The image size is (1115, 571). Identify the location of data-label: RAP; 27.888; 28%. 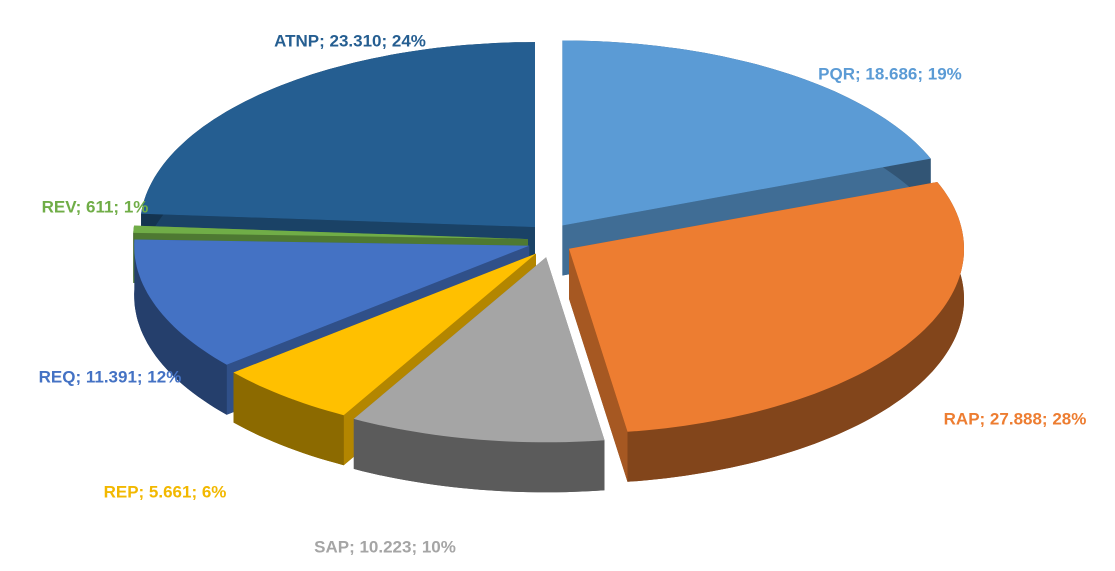
(1015, 418).